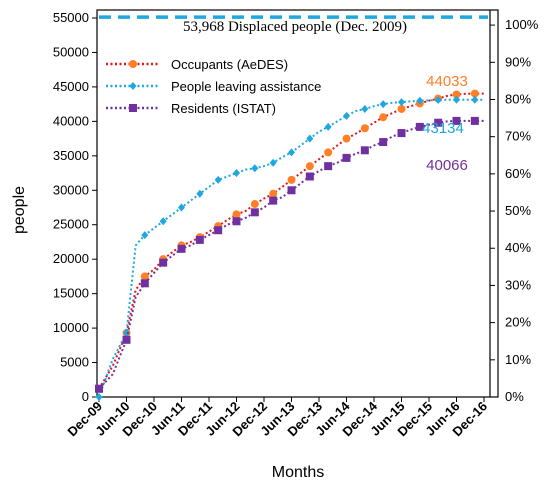 This screenshot has height=489, width=550. What do you see at coordinates (85, 396) in the screenshot?
I see `y-tick-label: 0` at bounding box center [85, 396].